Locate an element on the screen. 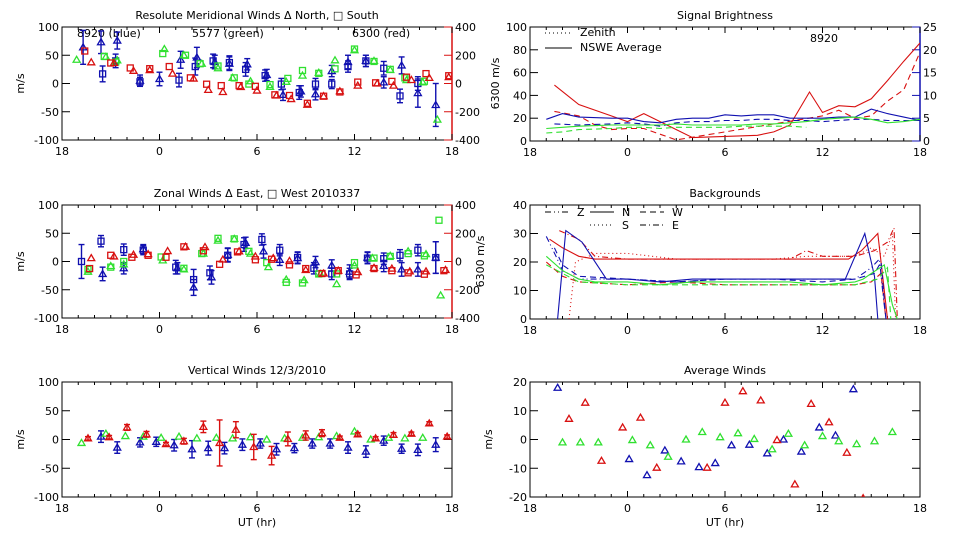  y-tick-label: -50 is located at coordinates (50, 468).